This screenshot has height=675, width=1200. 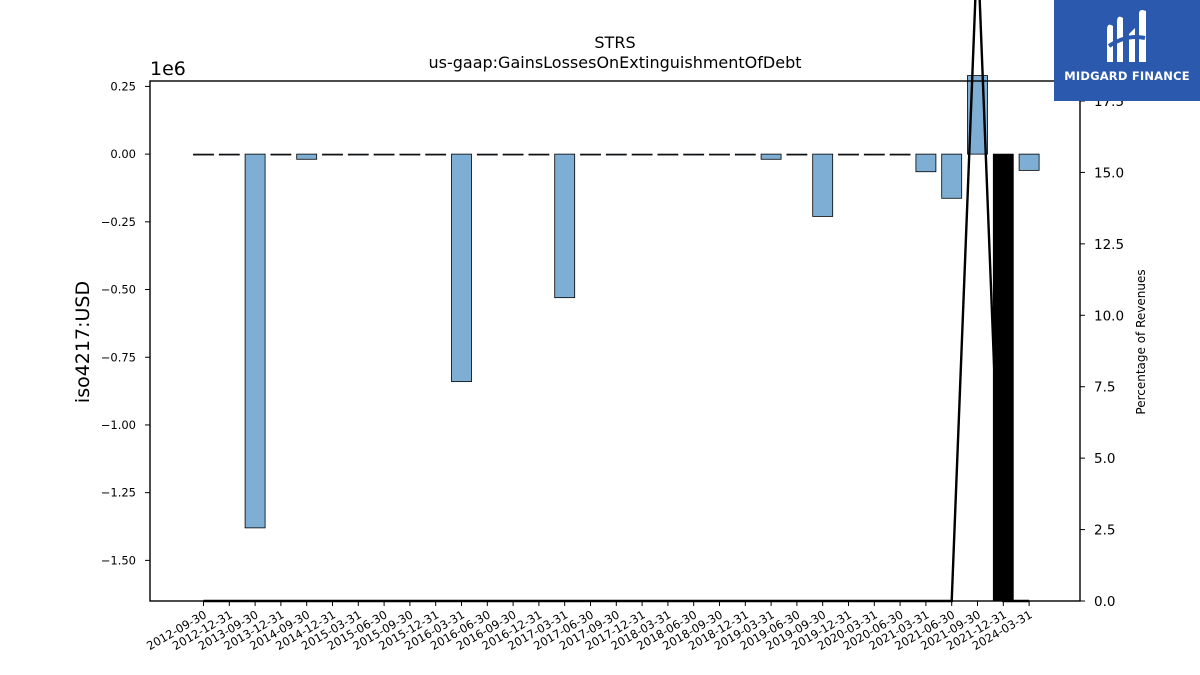 What do you see at coordinates (1104, 531) in the screenshot?
I see `y2-tick-label: 2.5` at bounding box center [1104, 531].